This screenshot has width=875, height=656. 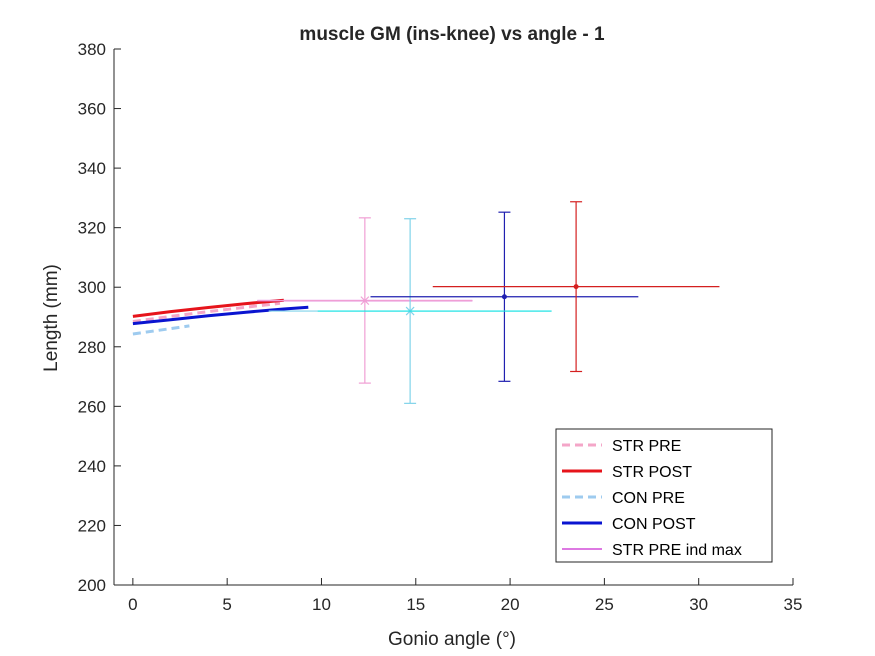 What do you see at coordinates (92, 585) in the screenshot?
I see `y-tick-label: 200` at bounding box center [92, 585].